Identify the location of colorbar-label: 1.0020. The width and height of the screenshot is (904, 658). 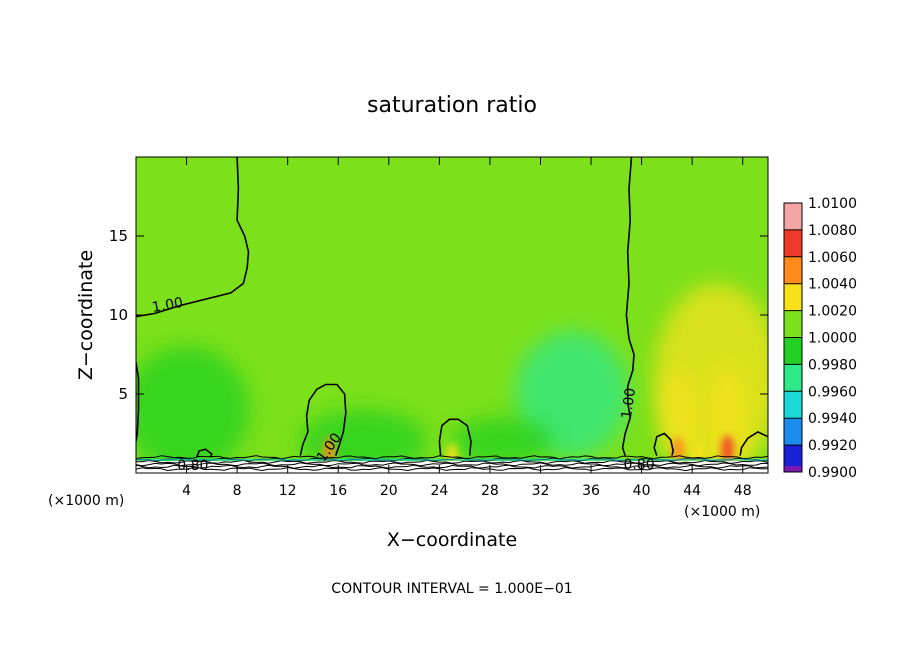
(832, 312).